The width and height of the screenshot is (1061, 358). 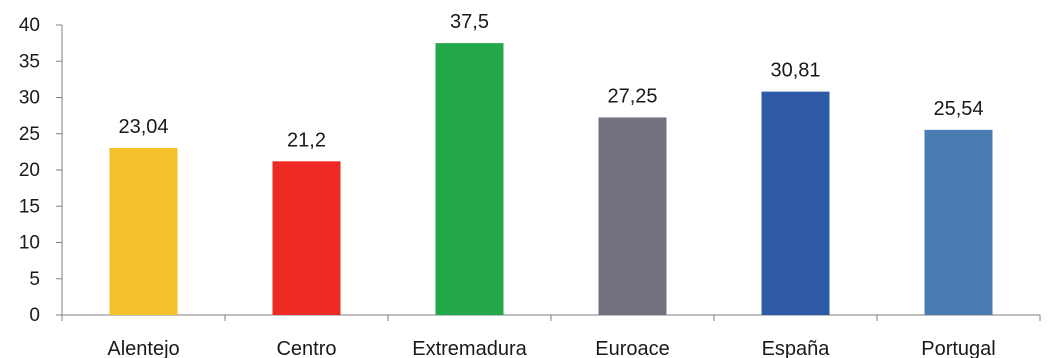 What do you see at coordinates (632, 216) in the screenshot?
I see `bar-euroace` at bounding box center [632, 216].